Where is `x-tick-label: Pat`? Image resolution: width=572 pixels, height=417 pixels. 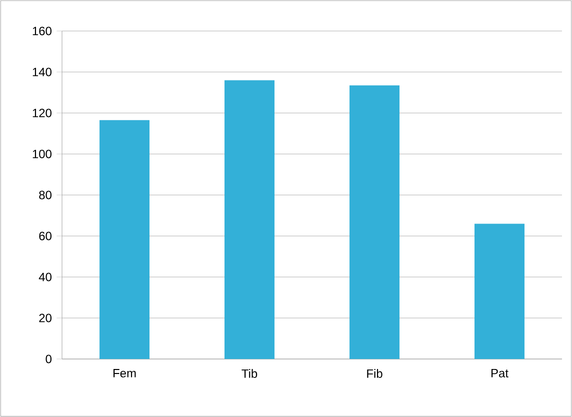
x-tick-label: Pat is located at coordinates (499, 373).